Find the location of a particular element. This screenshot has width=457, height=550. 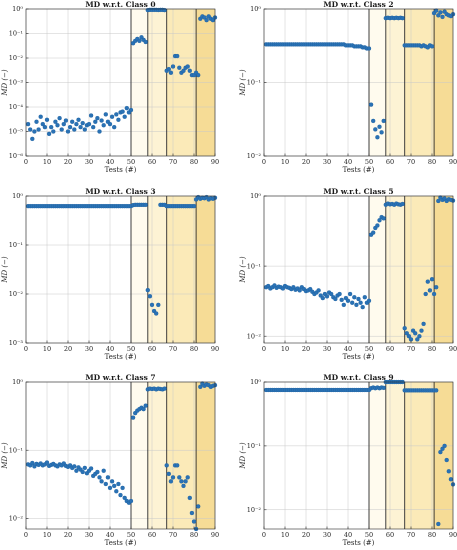

y-tick-label: 10⁻³ is located at coordinates (16, 83).